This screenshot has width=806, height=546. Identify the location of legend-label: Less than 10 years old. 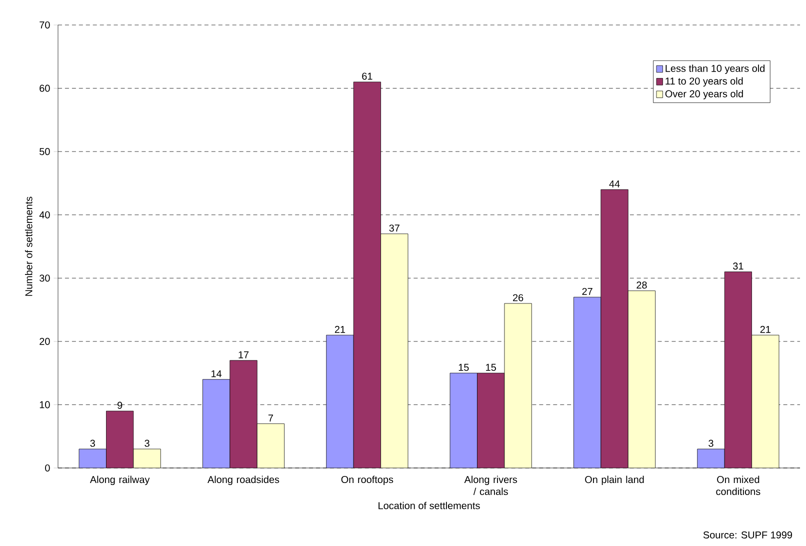
(715, 69).